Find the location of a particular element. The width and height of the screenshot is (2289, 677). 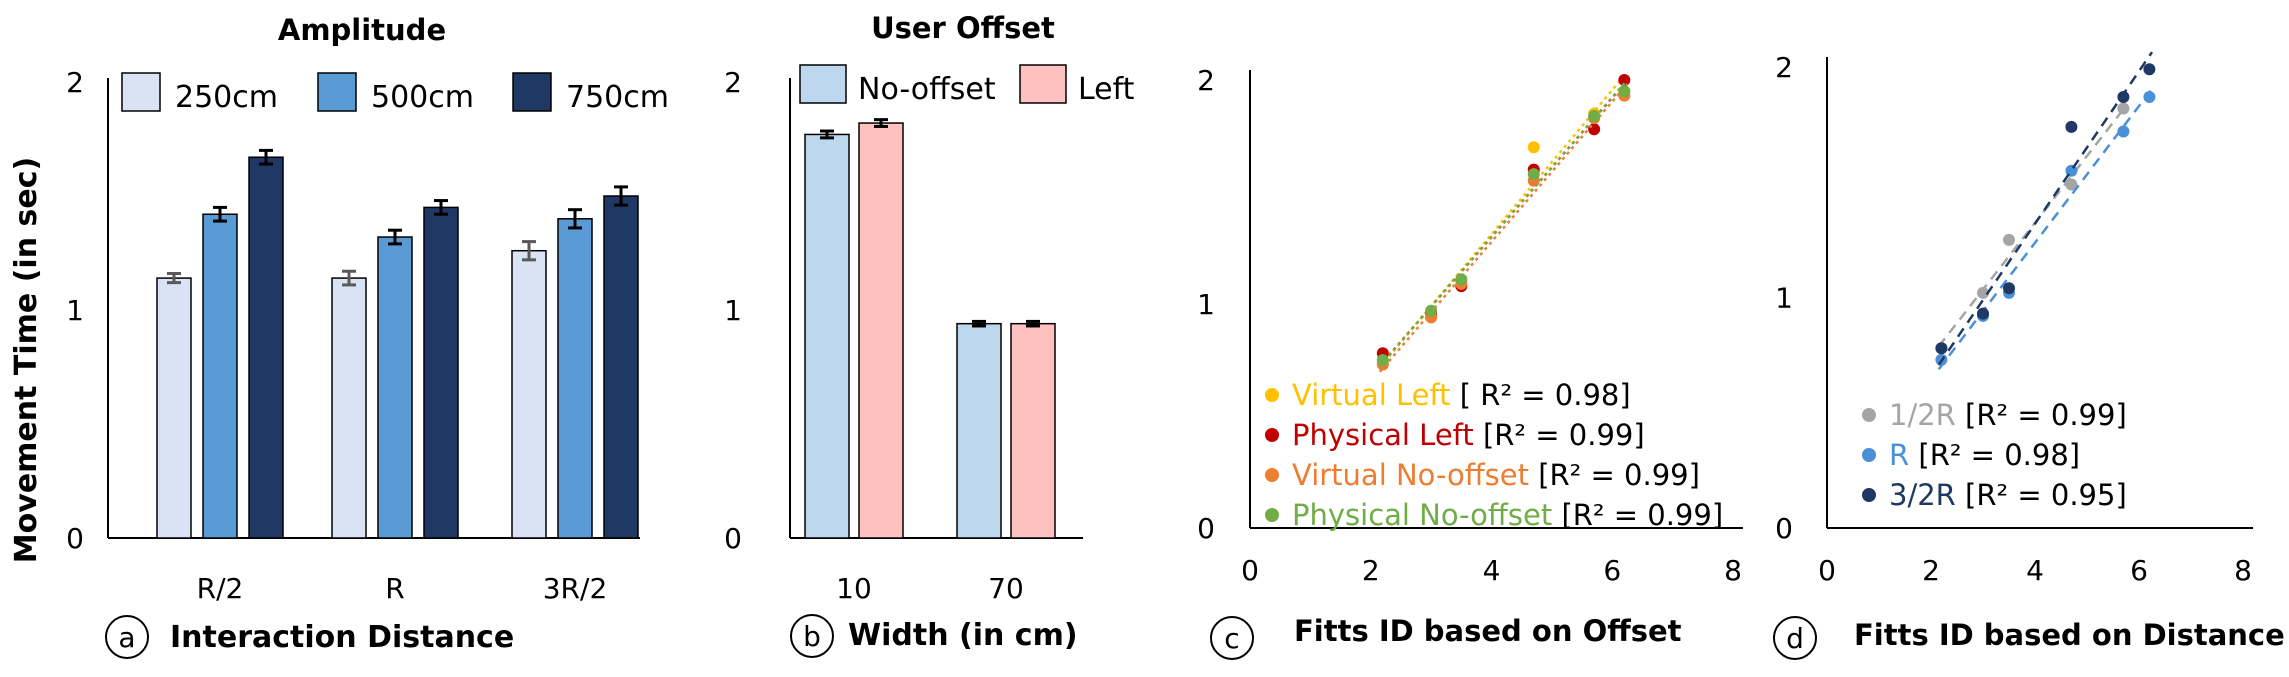

x-tick-label: 10 is located at coordinates (854, 588).